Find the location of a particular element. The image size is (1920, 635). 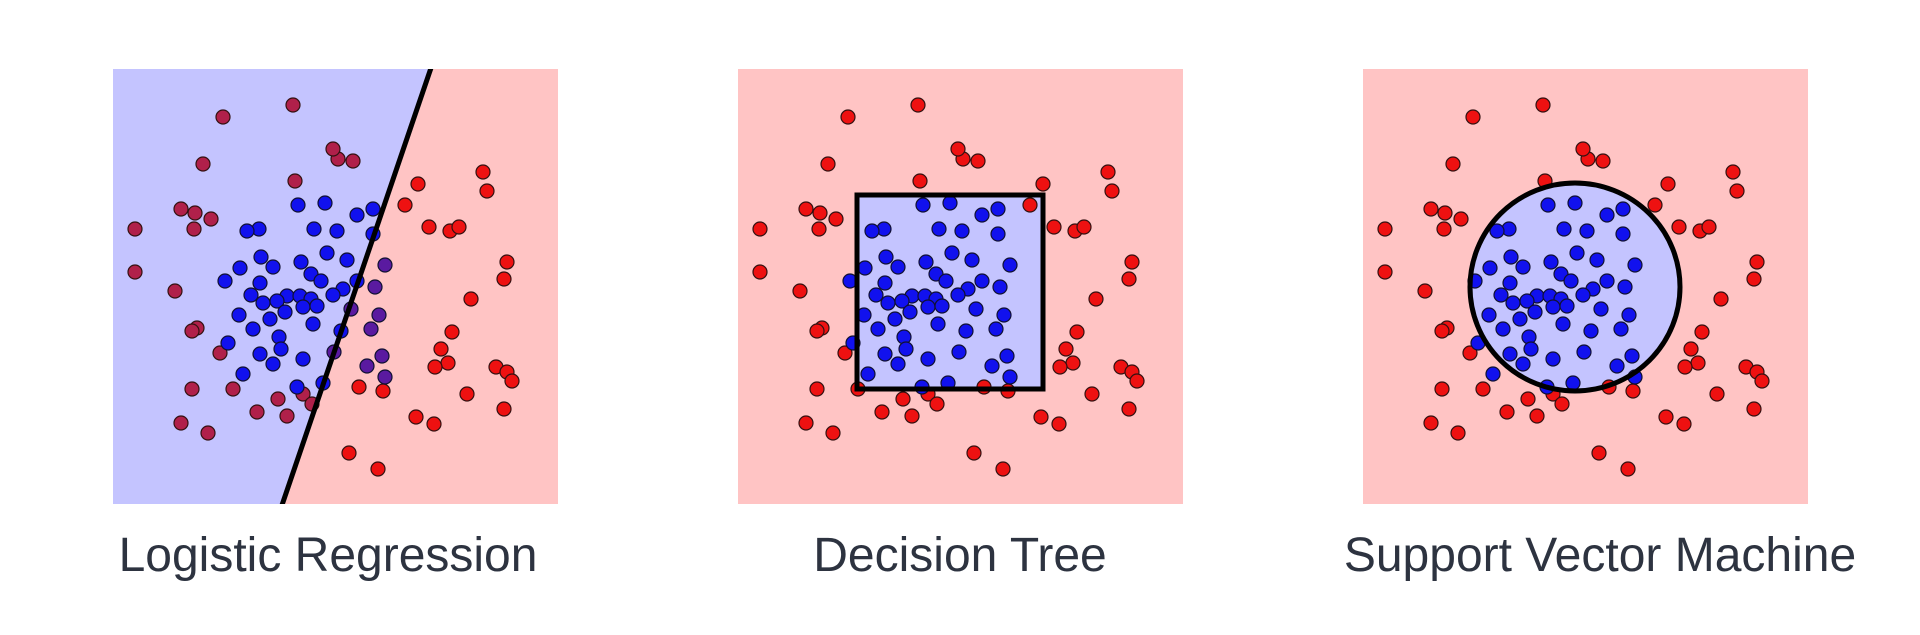

decision-boundary-line is located at coordinates (356, 286).